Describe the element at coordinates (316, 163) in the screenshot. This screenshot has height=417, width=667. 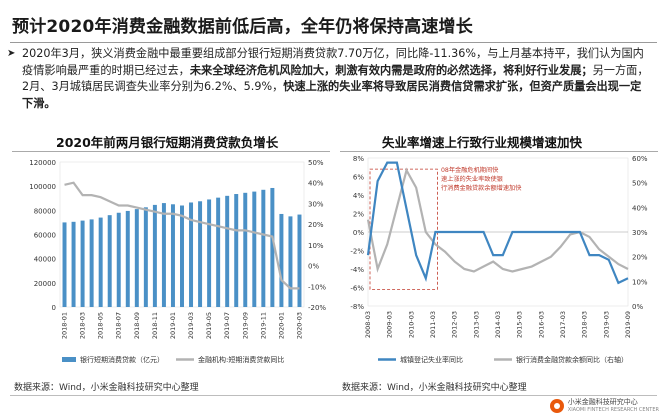
I see `chart1-y2tick-label: 50%` at that location.